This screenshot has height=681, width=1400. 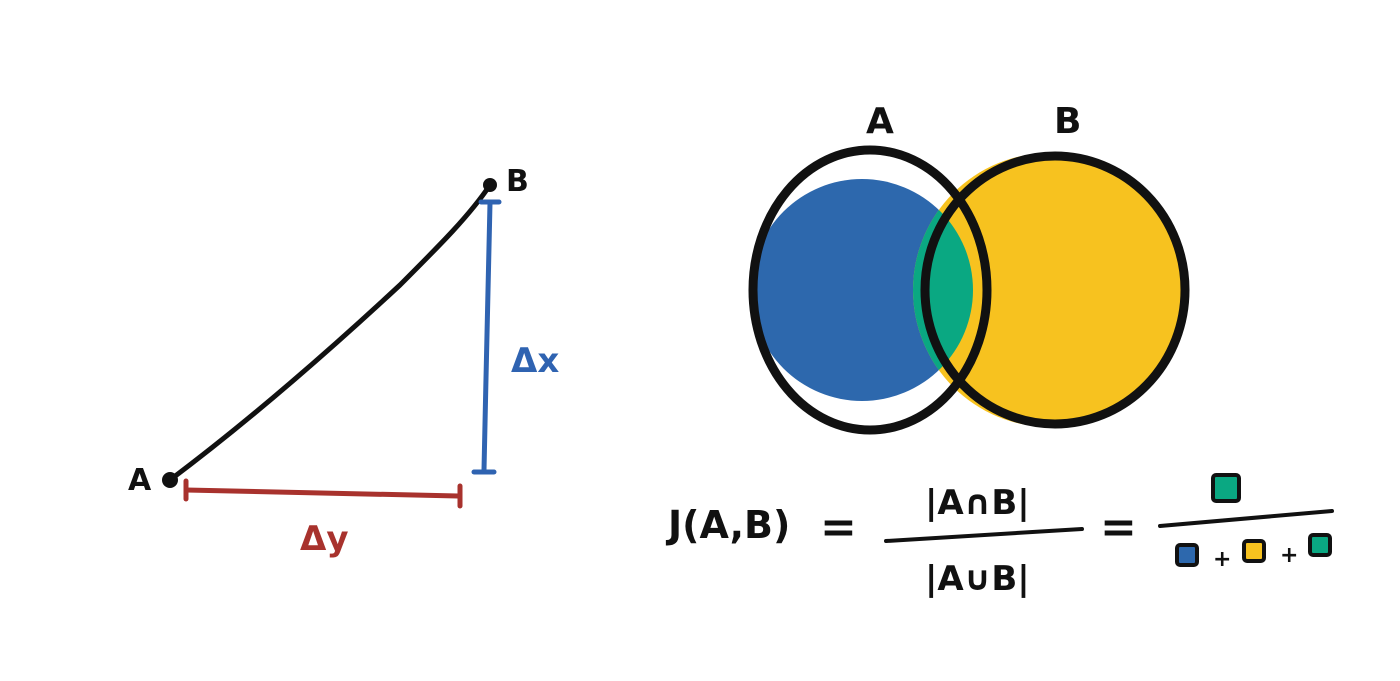 What do you see at coordinates (535, 361) in the screenshot?
I see `vertical-delta-label: Δx` at bounding box center [535, 361].